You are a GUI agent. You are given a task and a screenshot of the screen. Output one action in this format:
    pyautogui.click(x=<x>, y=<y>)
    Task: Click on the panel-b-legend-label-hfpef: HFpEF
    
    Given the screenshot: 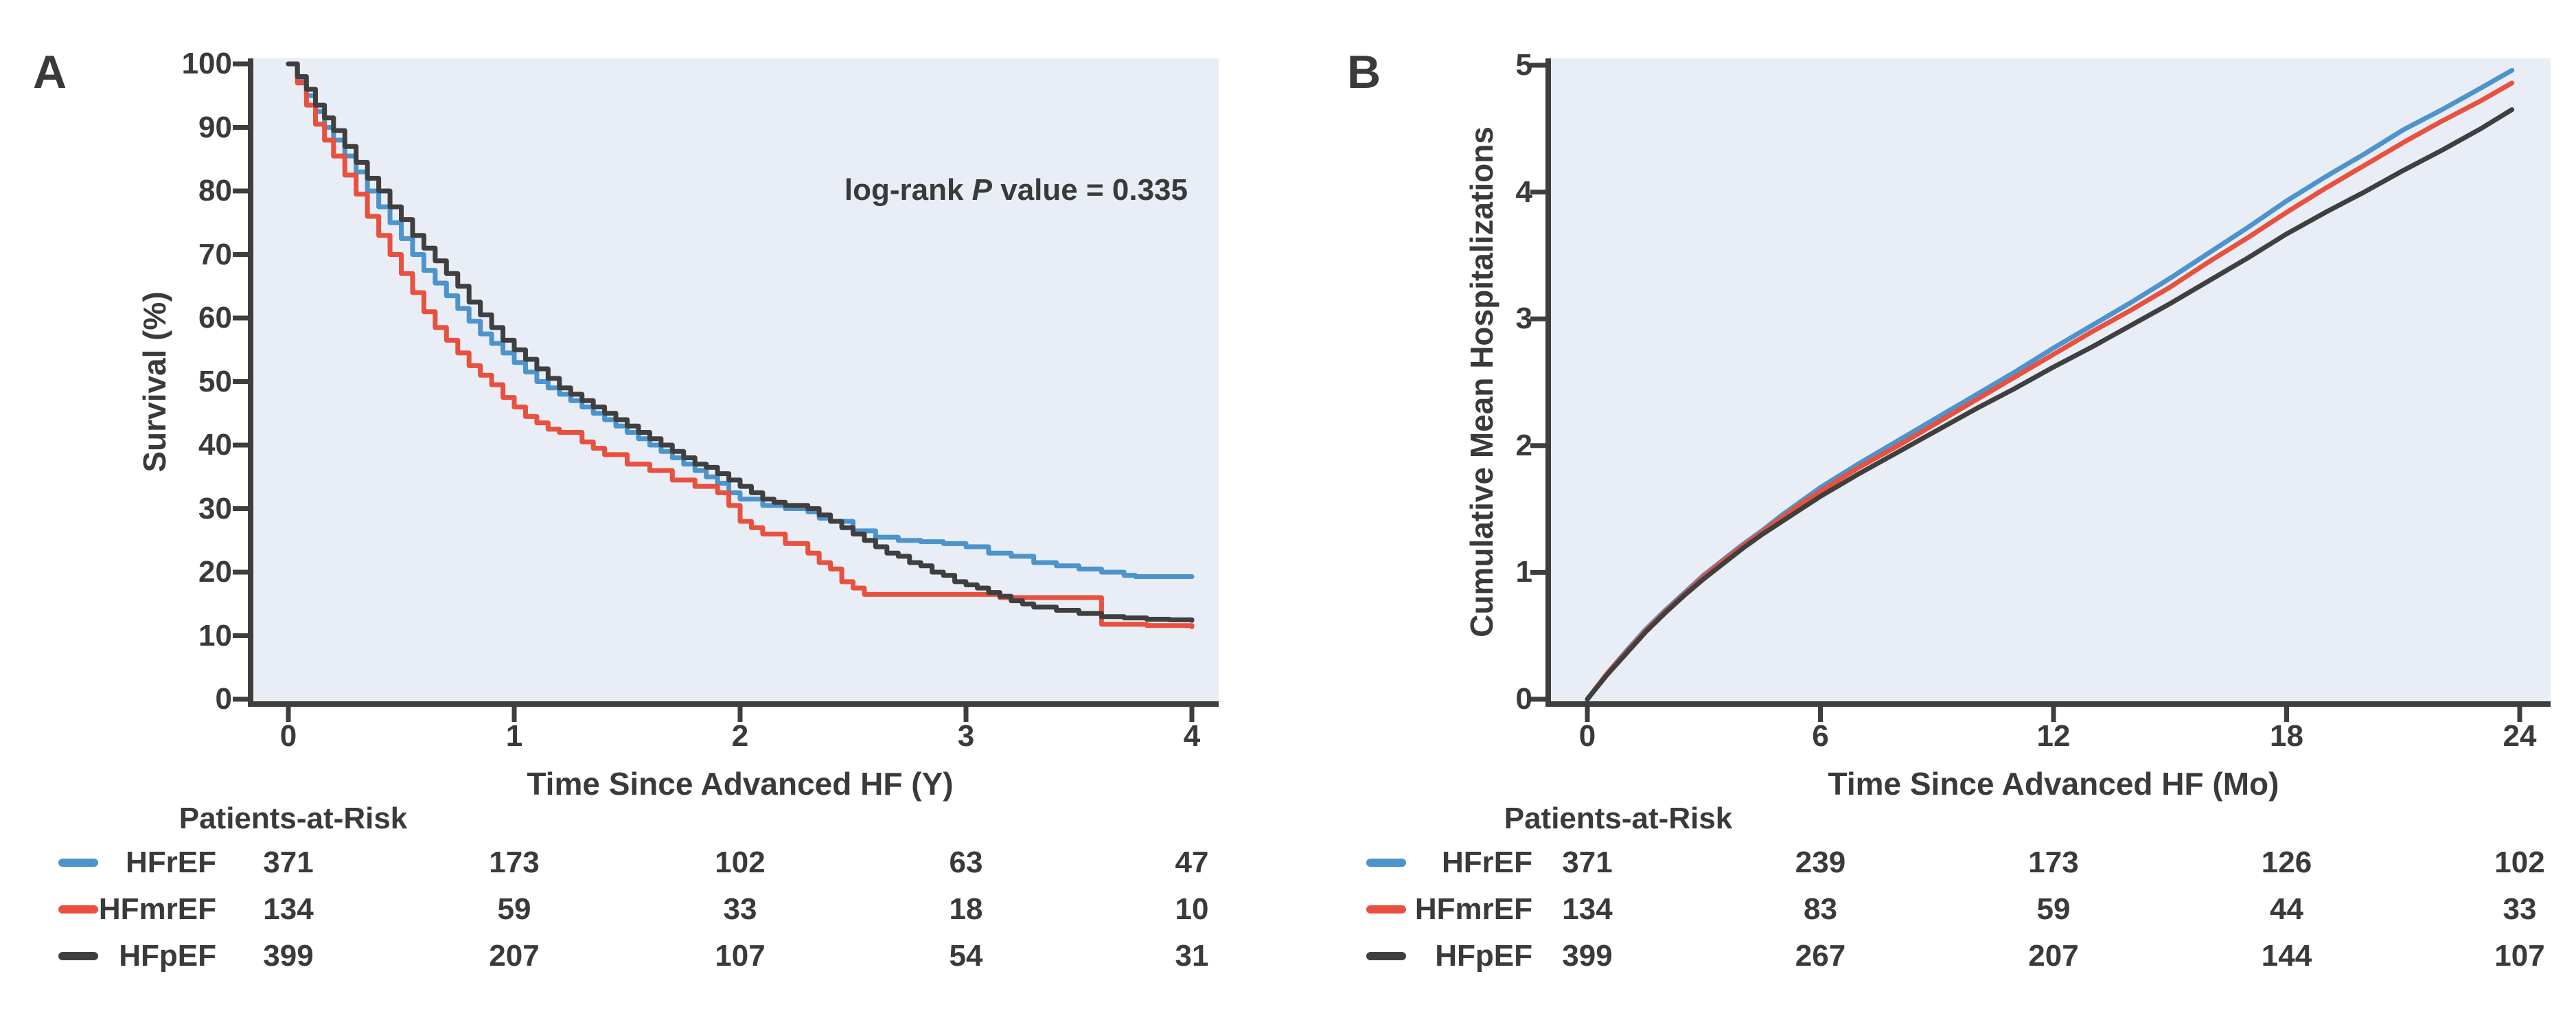 What is the action you would take?
    pyautogui.click(x=1483, y=956)
    